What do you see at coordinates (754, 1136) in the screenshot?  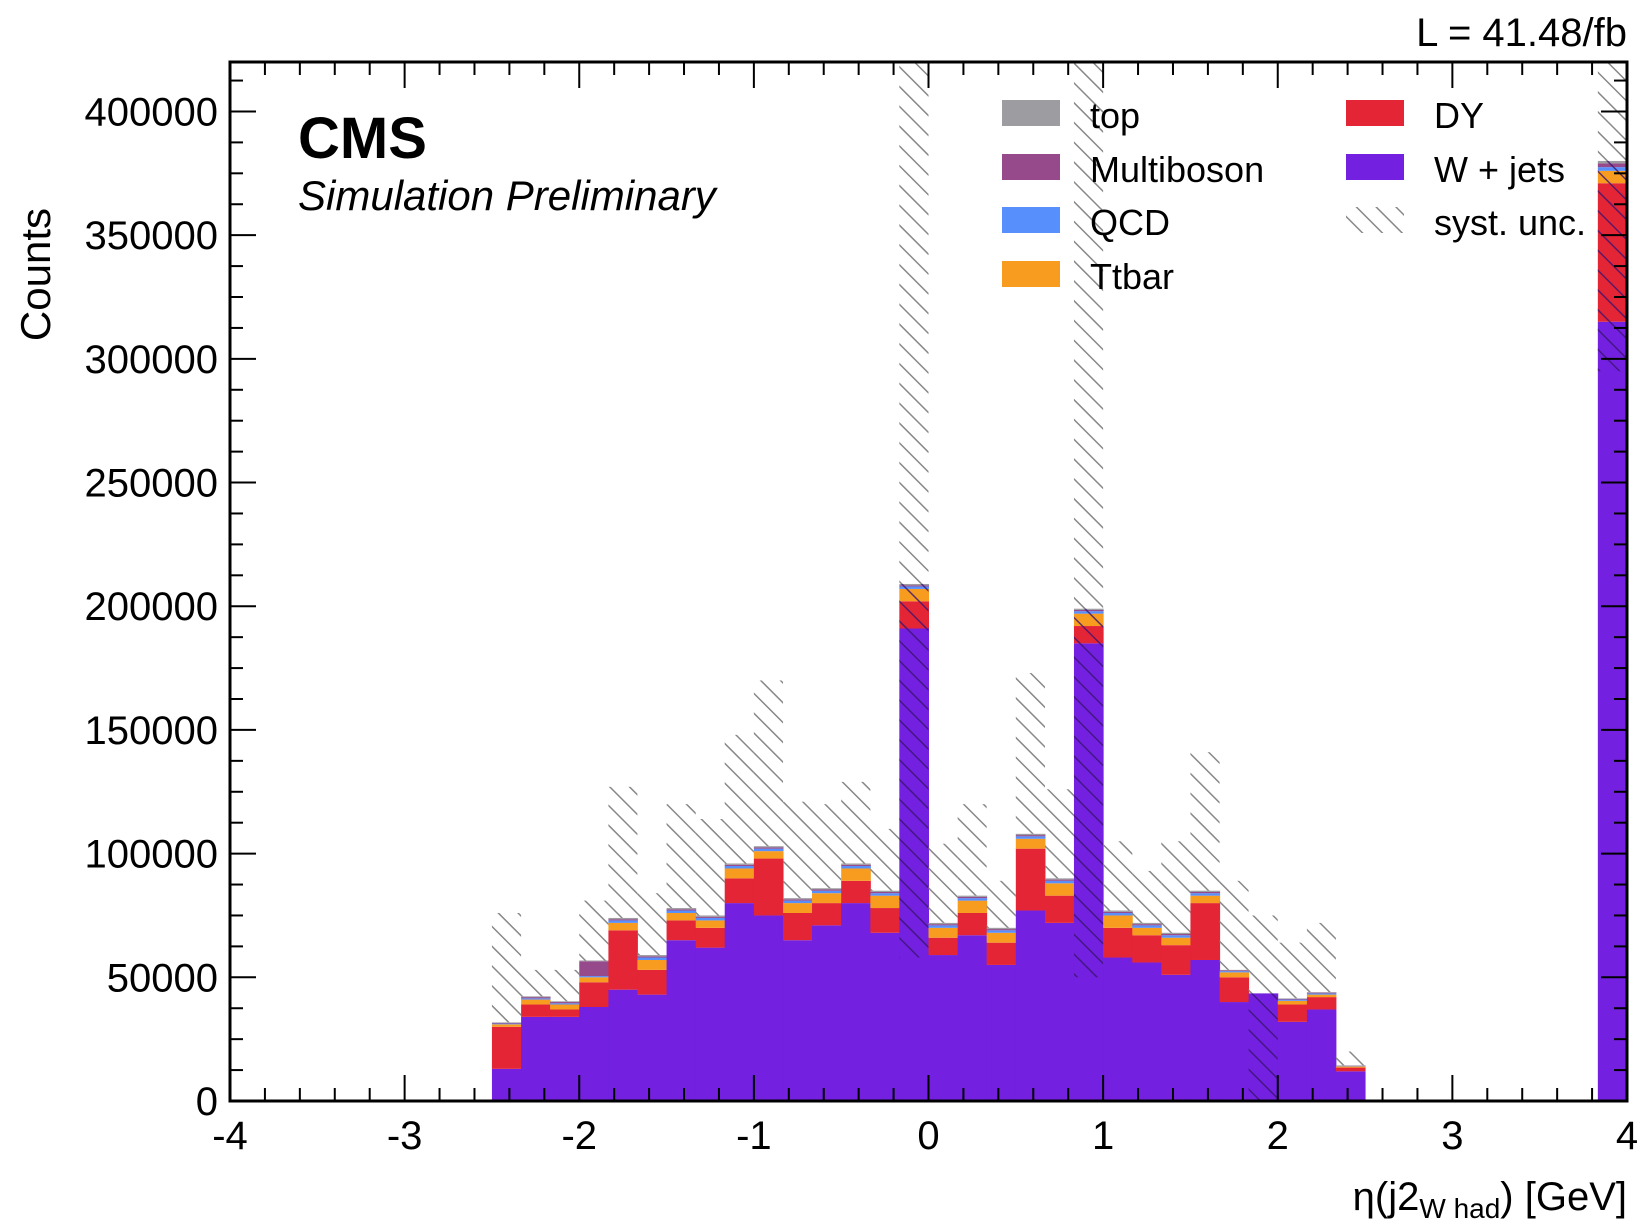 I see `x-tick-label: -1` at bounding box center [754, 1136].